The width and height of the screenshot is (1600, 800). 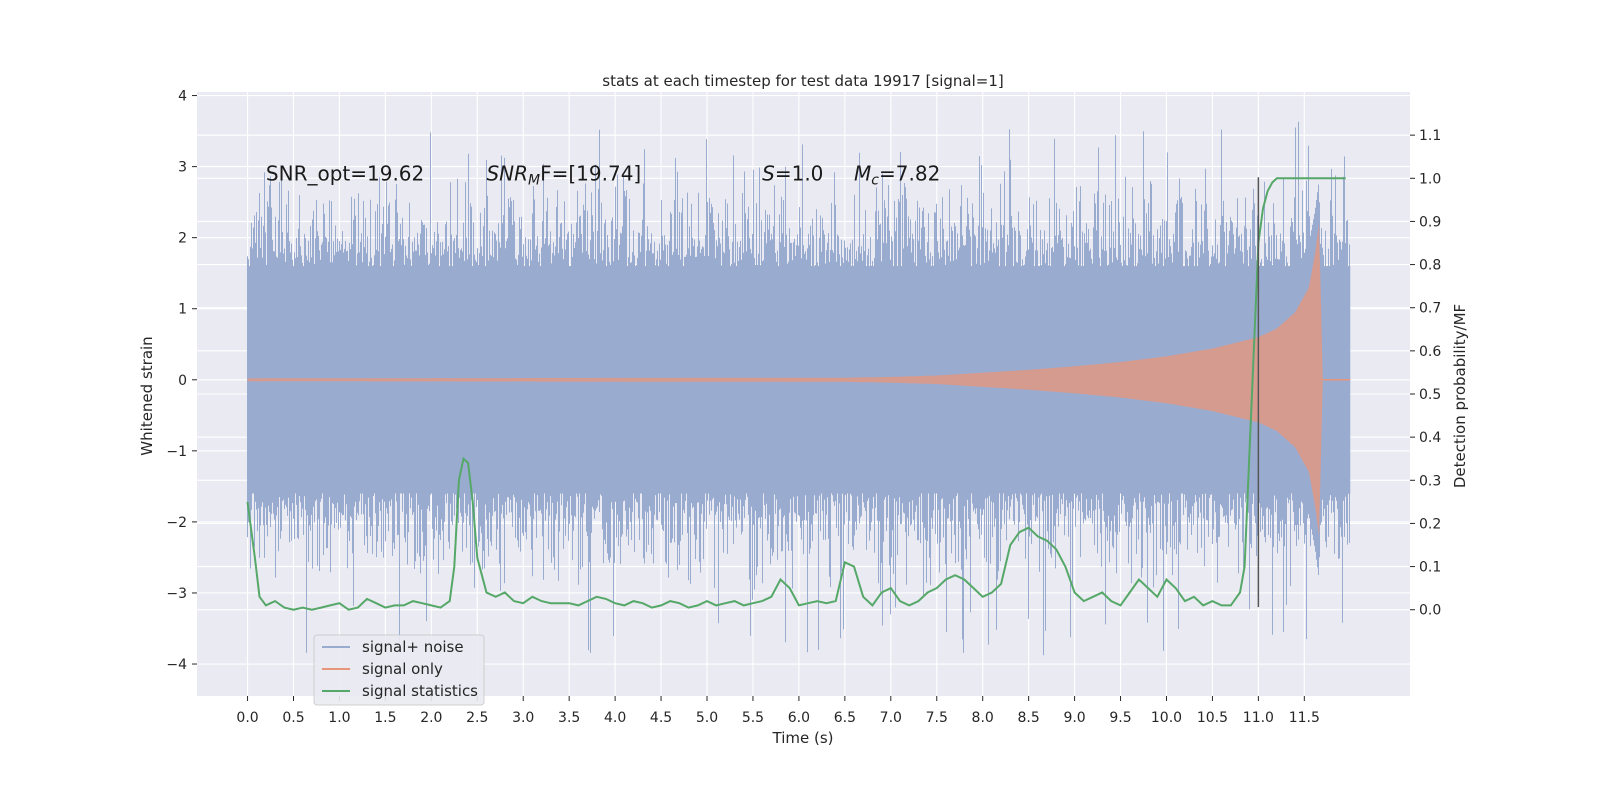 I want to click on y-tick-label: −2, so click(x=176, y=523).